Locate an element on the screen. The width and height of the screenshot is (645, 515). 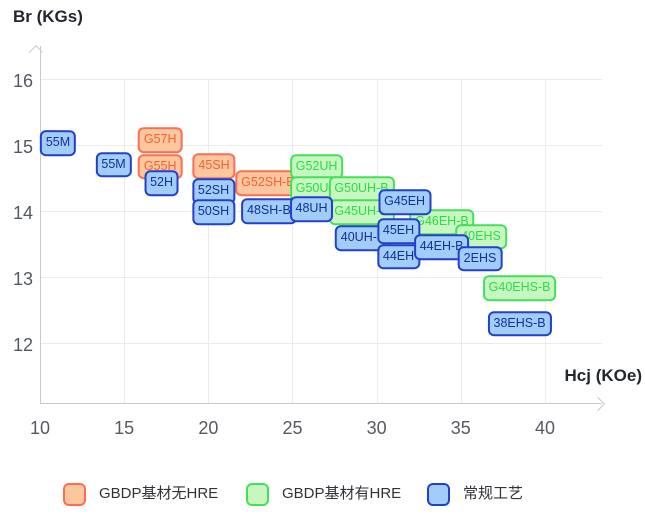
x-tick-label: 10 is located at coordinates (40, 428).